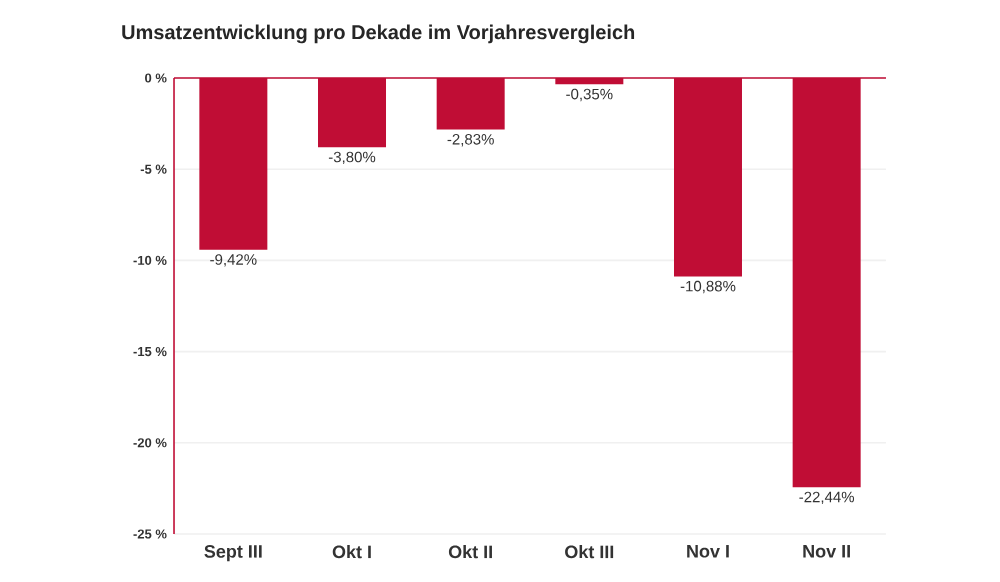 This screenshot has width=1000, height=582. What do you see at coordinates (378, 34) in the screenshot?
I see `chart-title: Umsatzentwicklung pro Dekade im Vorjahresvergleich` at bounding box center [378, 34].